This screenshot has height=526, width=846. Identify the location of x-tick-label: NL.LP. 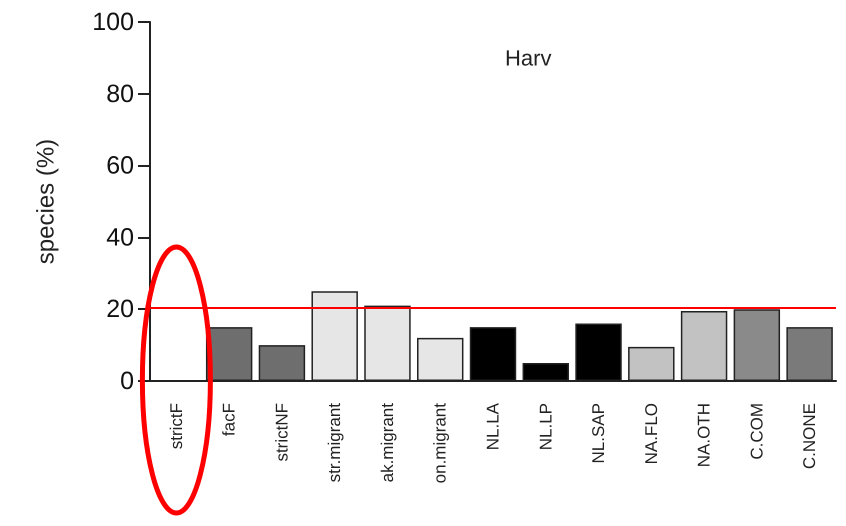
(546, 426).